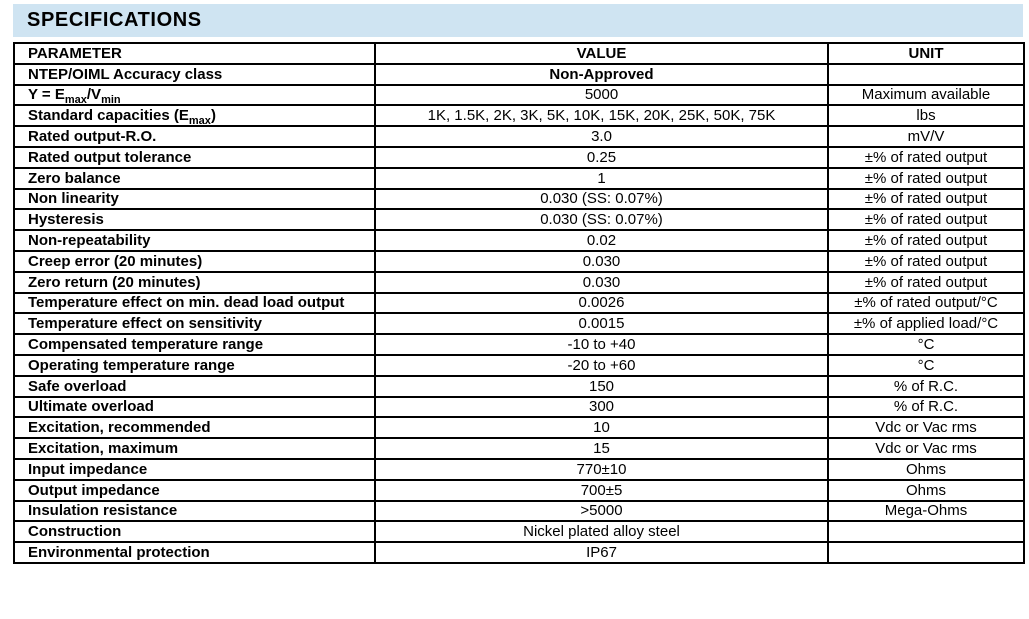  Describe the element at coordinates (194, 448) in the screenshot. I see `parameter-cell: Excitation, maximum` at that location.